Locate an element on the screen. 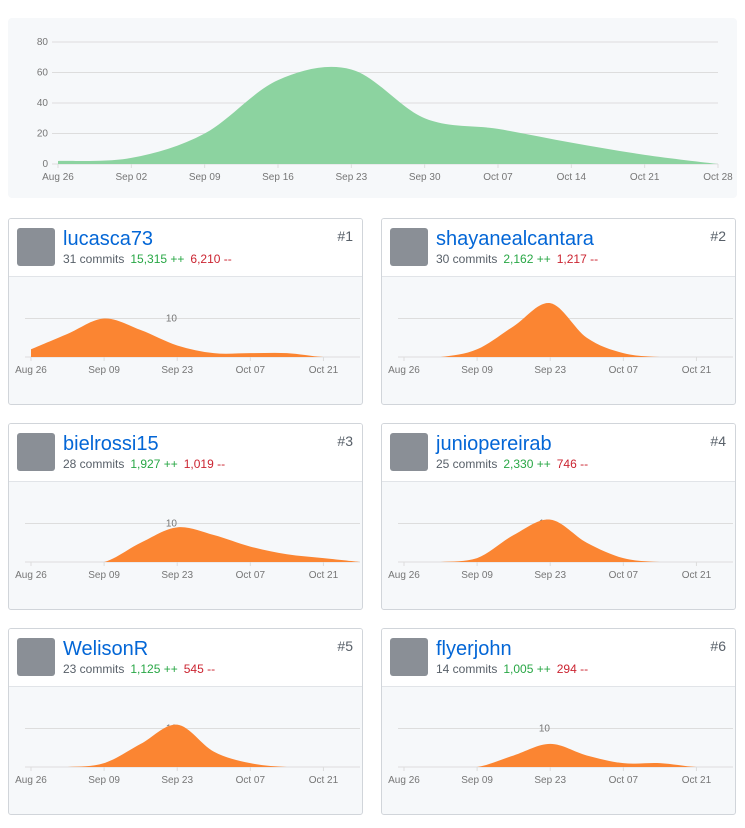 The width and height of the screenshot is (745, 828). y-tick-label: 60 is located at coordinates (43, 73).